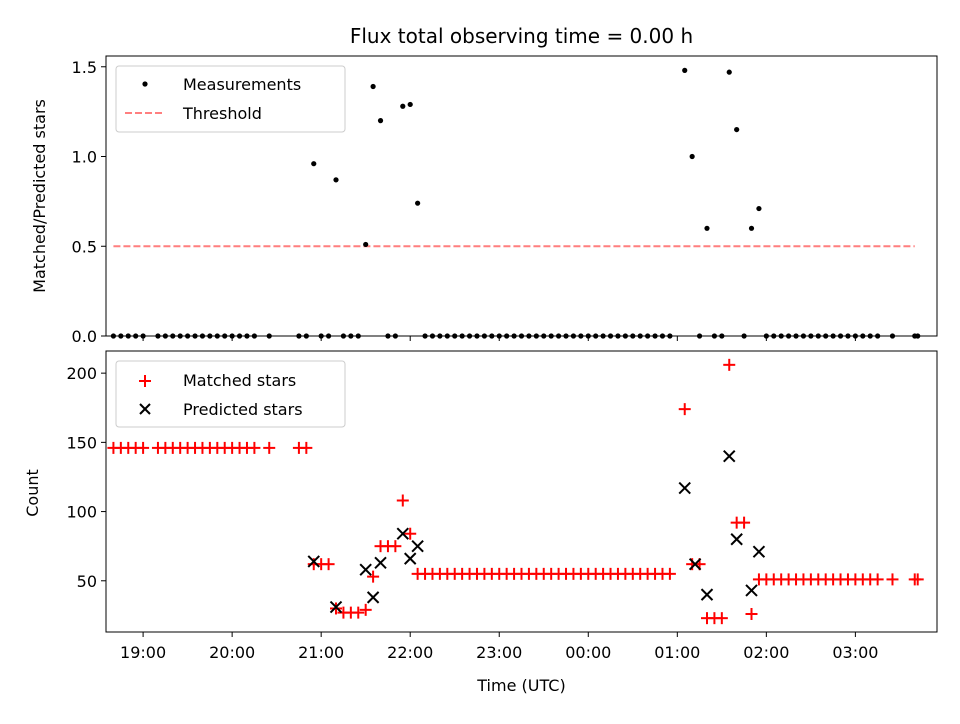 The height and width of the screenshot is (724, 960). I want to click on bottom-y-tick-label: 150, so click(81, 442).